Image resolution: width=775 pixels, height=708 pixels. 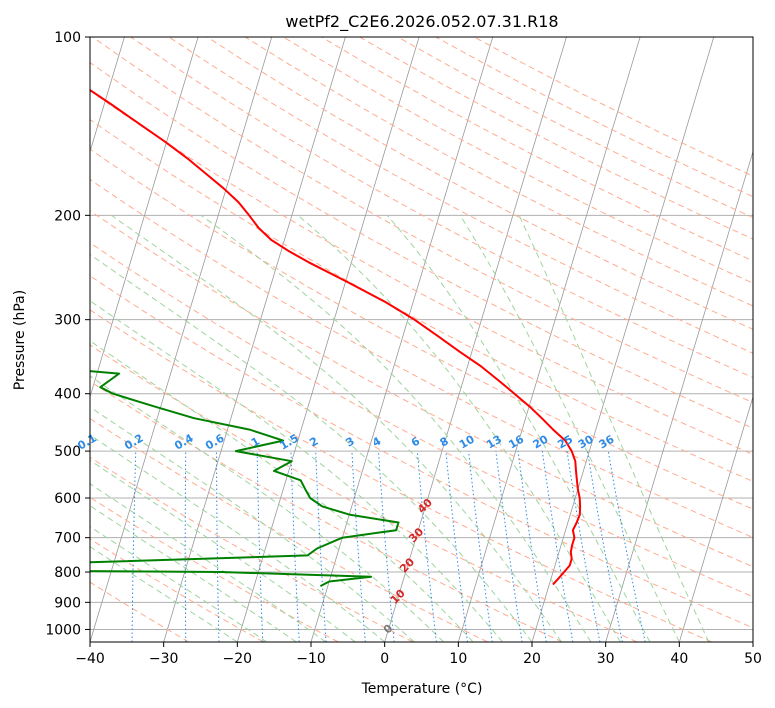 What do you see at coordinates (421, 22) in the screenshot?
I see `chart-title: wetPf2_C2E6.2026.052.07.31.R18` at bounding box center [421, 22].